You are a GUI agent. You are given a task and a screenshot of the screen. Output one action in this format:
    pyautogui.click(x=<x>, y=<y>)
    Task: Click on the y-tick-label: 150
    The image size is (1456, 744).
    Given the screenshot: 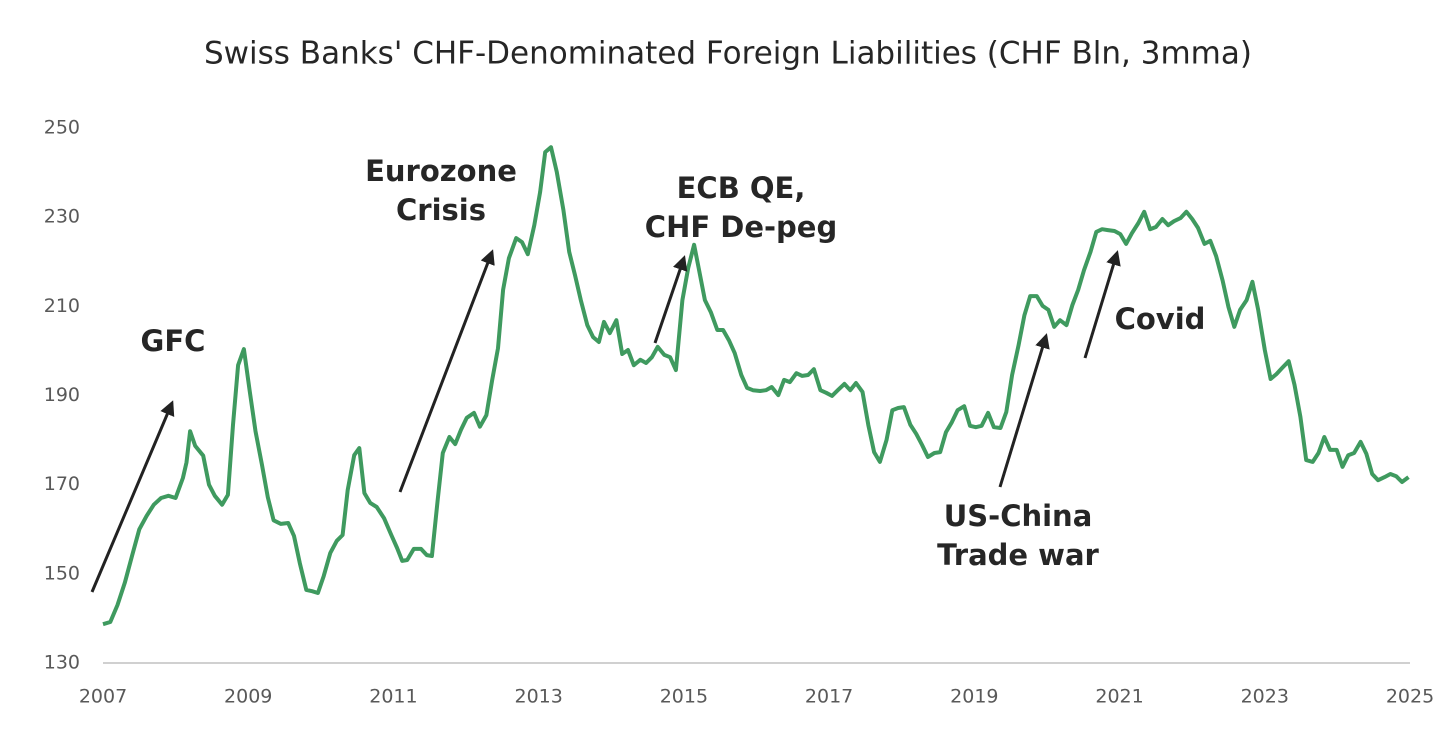 What is the action you would take?
    pyautogui.click(x=62, y=573)
    